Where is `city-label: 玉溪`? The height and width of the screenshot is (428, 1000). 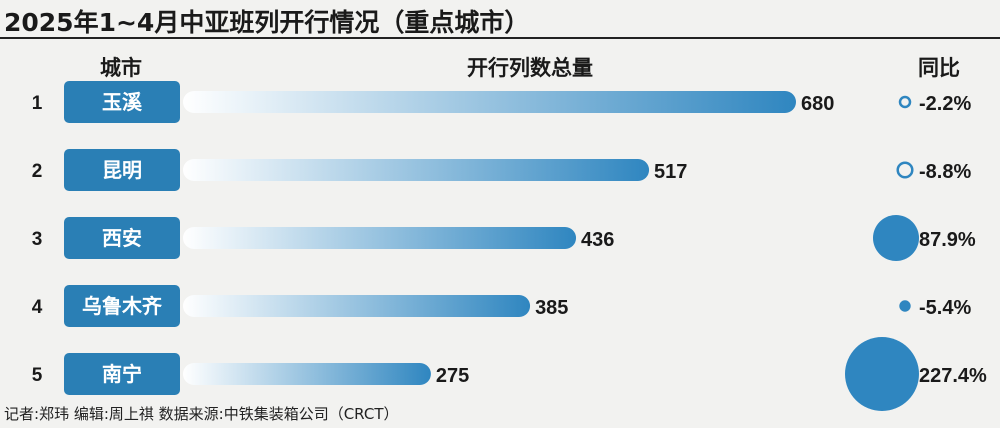 city-label: 玉溪 is located at coordinates (122, 102).